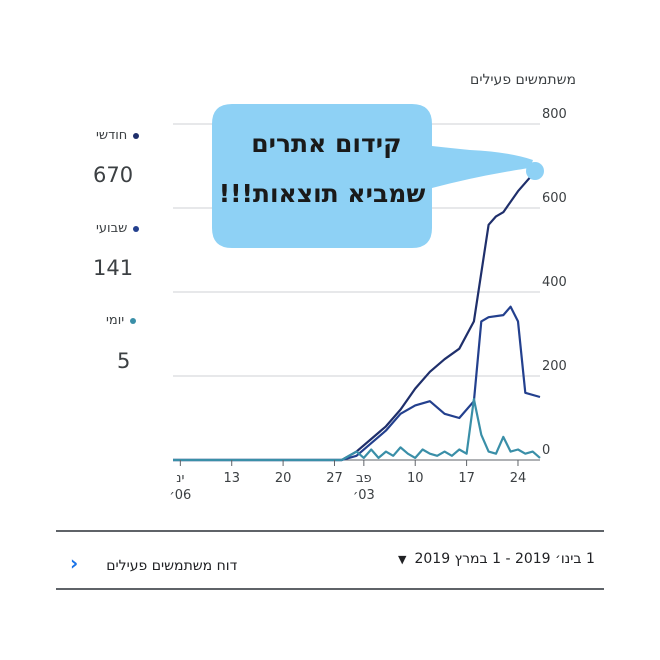 Image resolution: width=660 pixels, height=660 pixels. What do you see at coordinates (466, 478) in the screenshot?
I see `x-tick-label: 17` at bounding box center [466, 478].